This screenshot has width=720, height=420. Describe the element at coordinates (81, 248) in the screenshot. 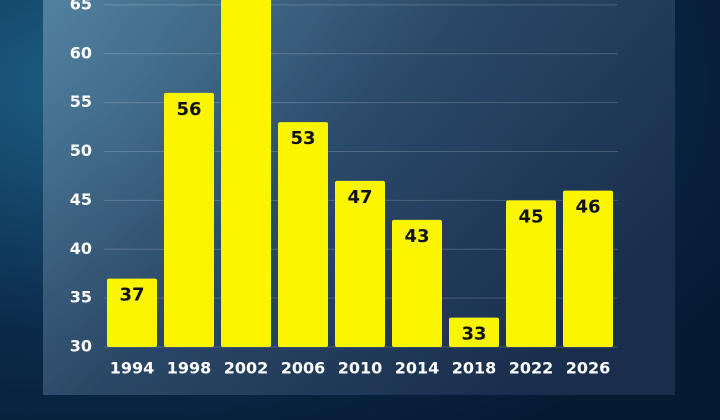

I see `y-tick-label: 40` at that location.